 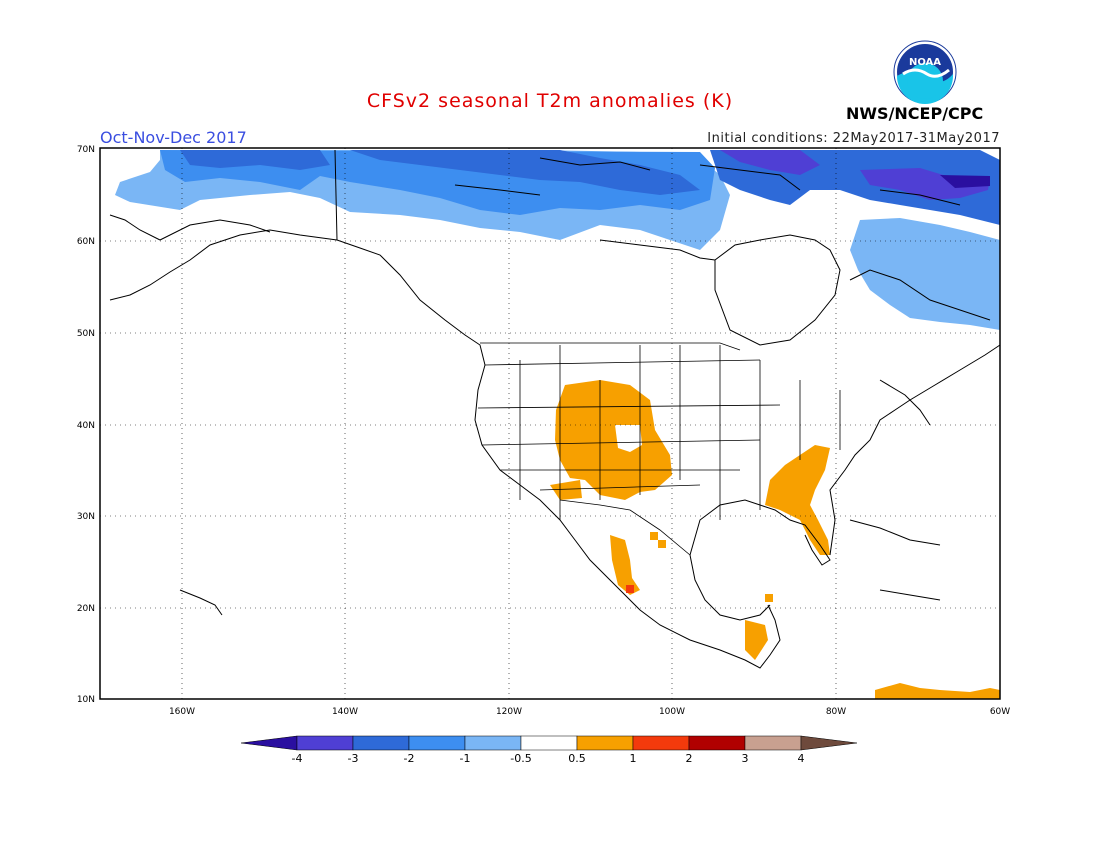 What do you see at coordinates (86, 242) in the screenshot?
I see `lat-label: 60N` at bounding box center [86, 242].